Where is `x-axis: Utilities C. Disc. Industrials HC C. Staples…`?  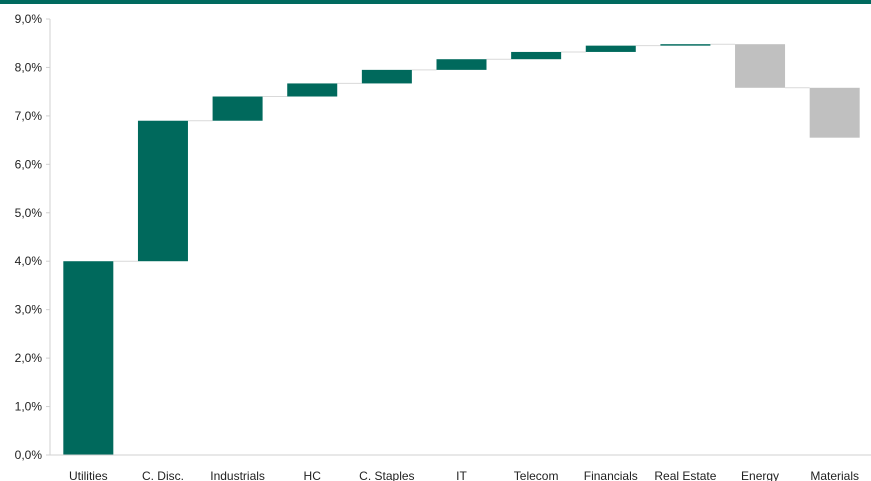 x-axis: Utilities C. Disc. Industrials HC C. Staples… is located at coordinates (460, 467).